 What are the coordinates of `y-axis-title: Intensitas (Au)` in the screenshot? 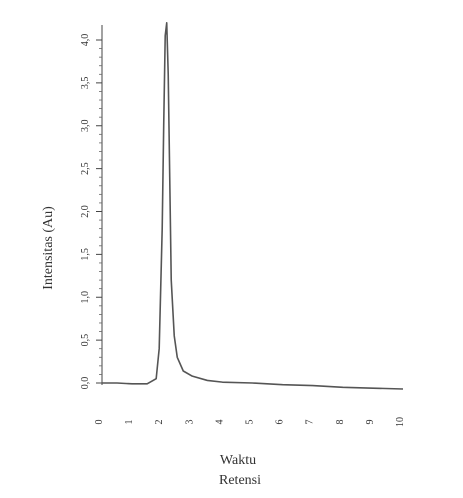 It's located at (48, 248).